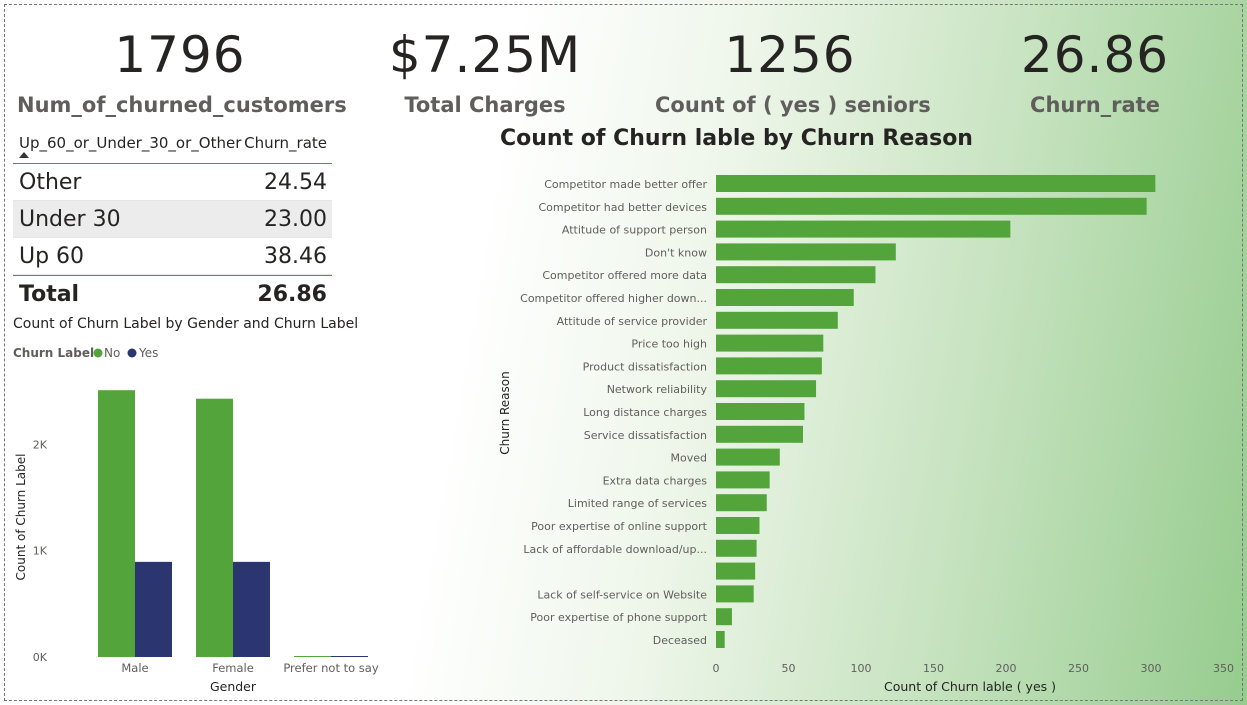 This screenshot has height=705, width=1247. What do you see at coordinates (1223, 668) in the screenshot?
I see `reason-x-tick-label: 350` at bounding box center [1223, 668].